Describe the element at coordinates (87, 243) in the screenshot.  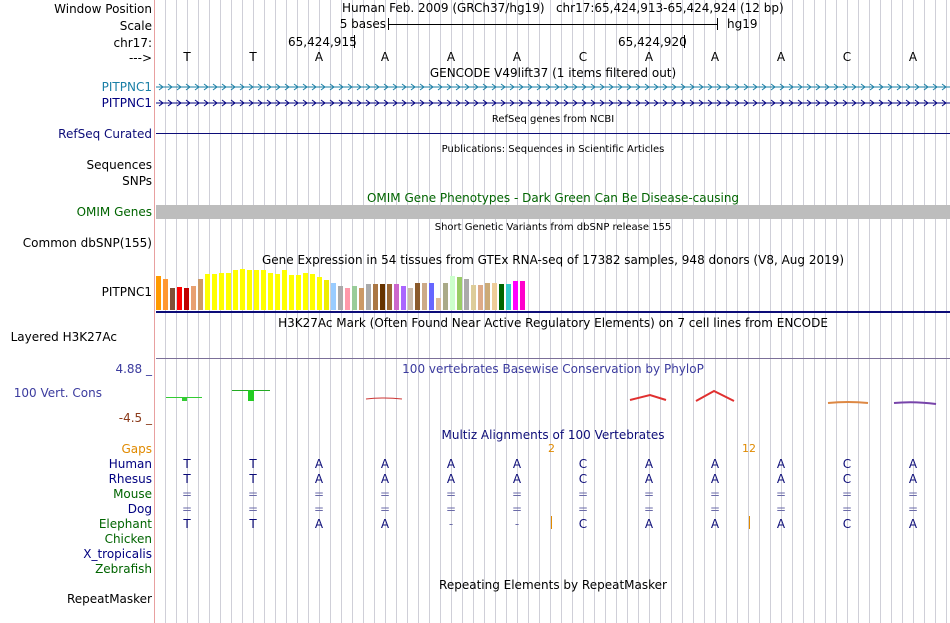
I see `dbsnp-label: Common dbSNP(155)` at that location.